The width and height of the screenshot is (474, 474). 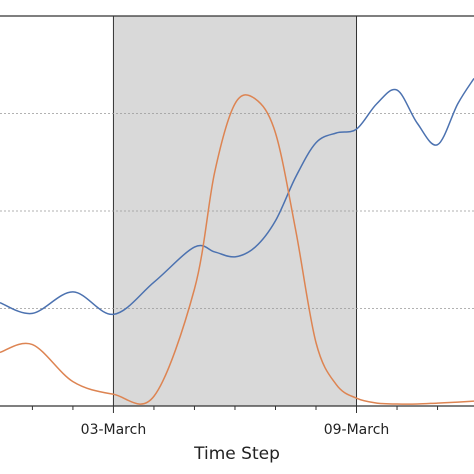 I want to click on x-tick-label: 09-March, so click(x=357, y=430).